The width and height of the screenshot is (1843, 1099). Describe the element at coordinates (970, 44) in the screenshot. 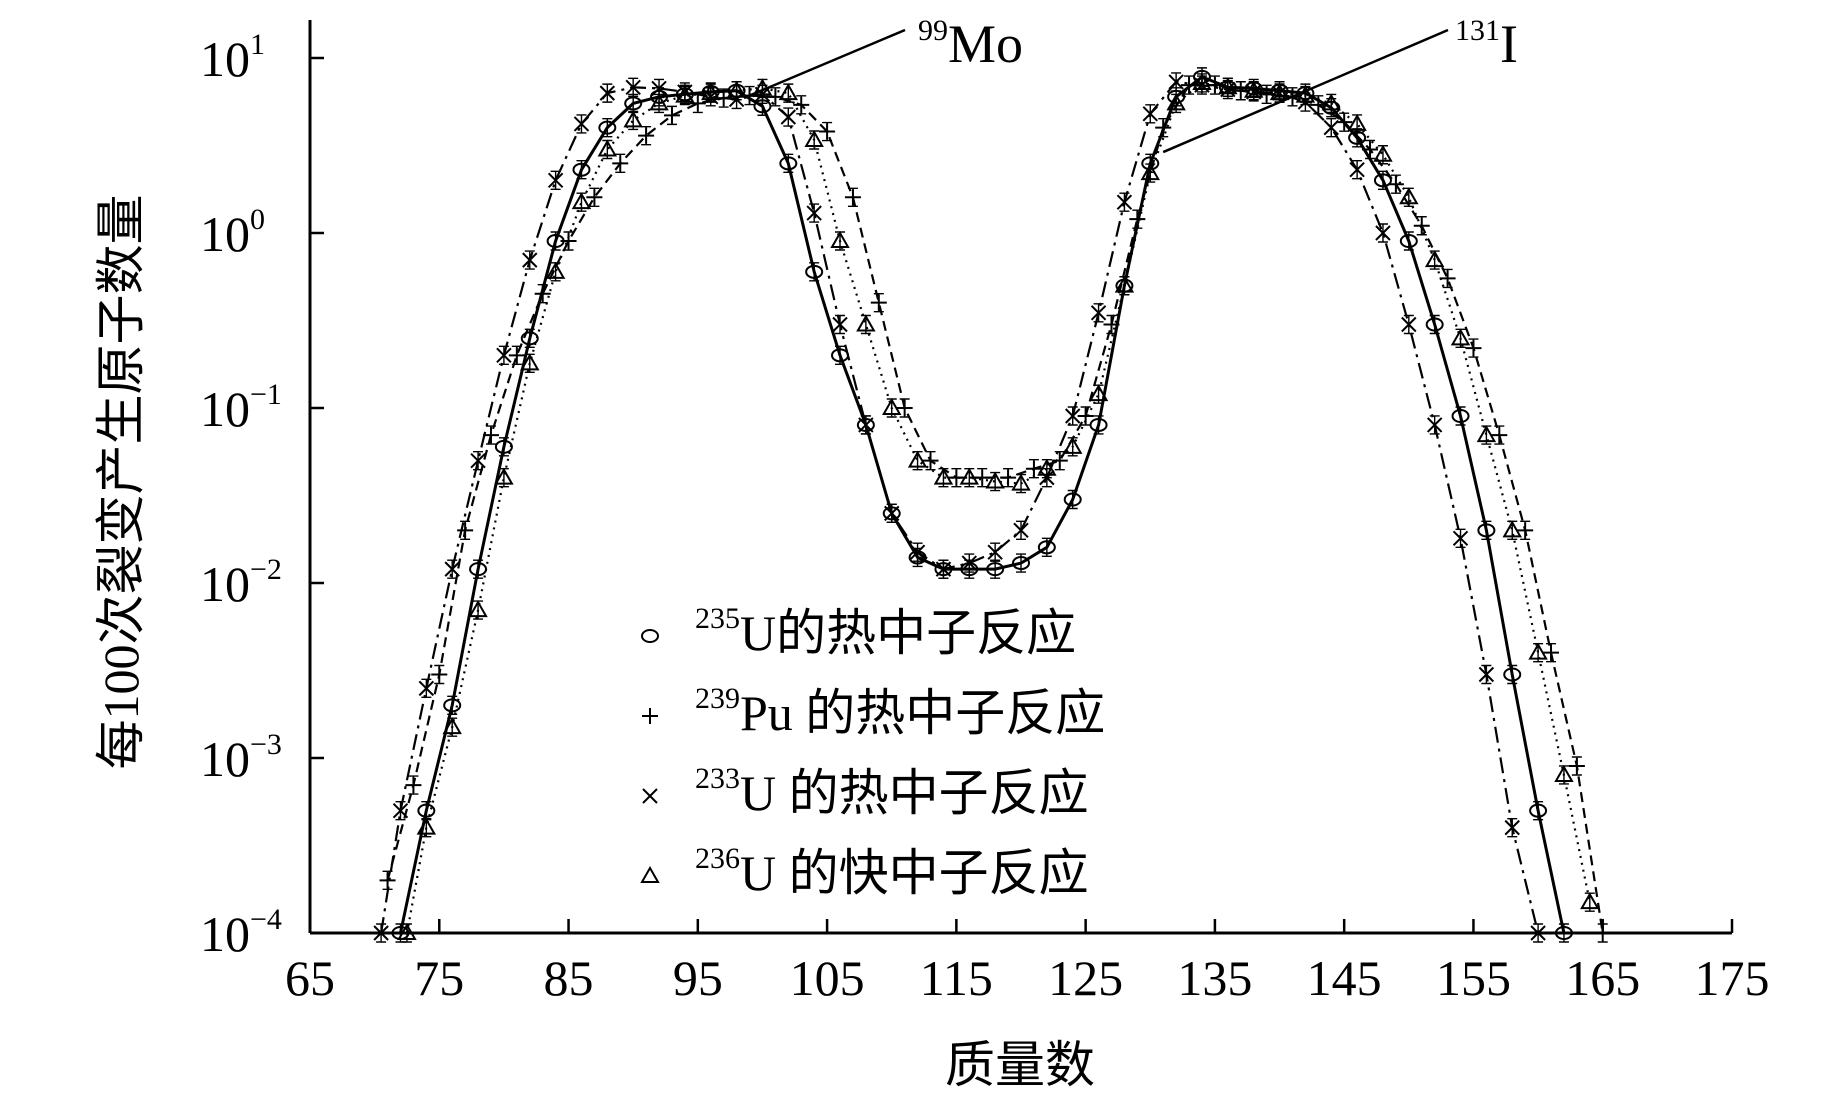

I see `annotation-label: 99Mo` at that location.